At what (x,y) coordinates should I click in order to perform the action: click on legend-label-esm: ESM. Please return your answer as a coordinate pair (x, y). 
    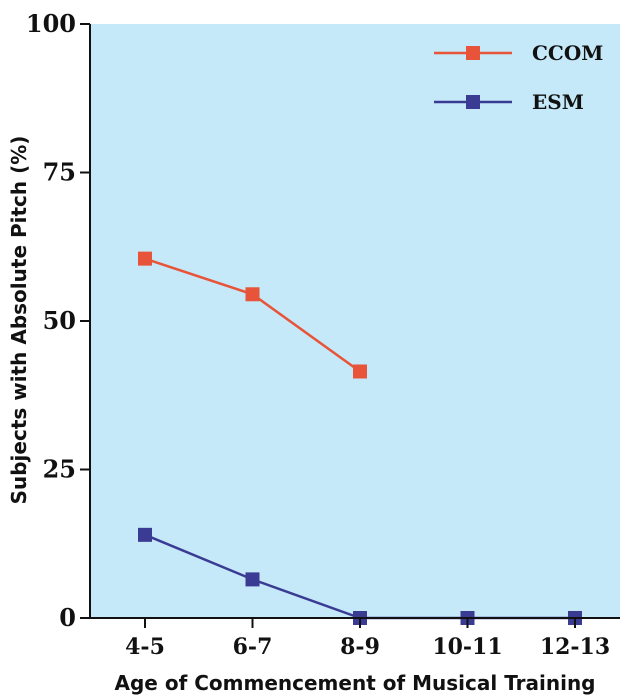
    Looking at the image, I should click on (558, 102).